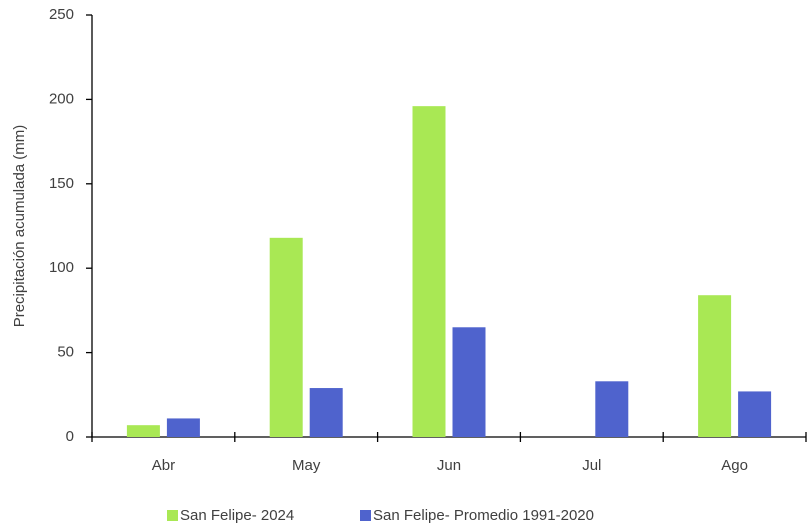 This screenshot has width=808, height=531. Describe the element at coordinates (591, 465) in the screenshot. I see `x-tick-label: Jul` at that location.